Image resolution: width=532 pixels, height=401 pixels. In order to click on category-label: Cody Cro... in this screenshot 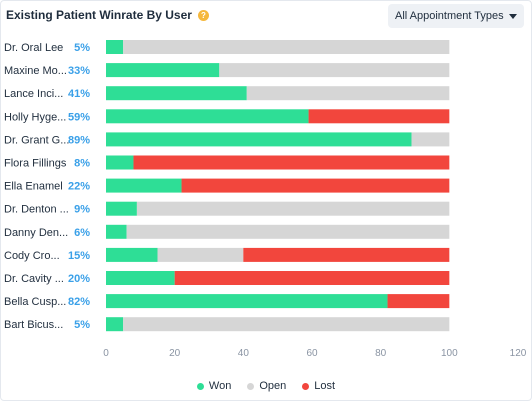, I will do `click(32, 256)`.